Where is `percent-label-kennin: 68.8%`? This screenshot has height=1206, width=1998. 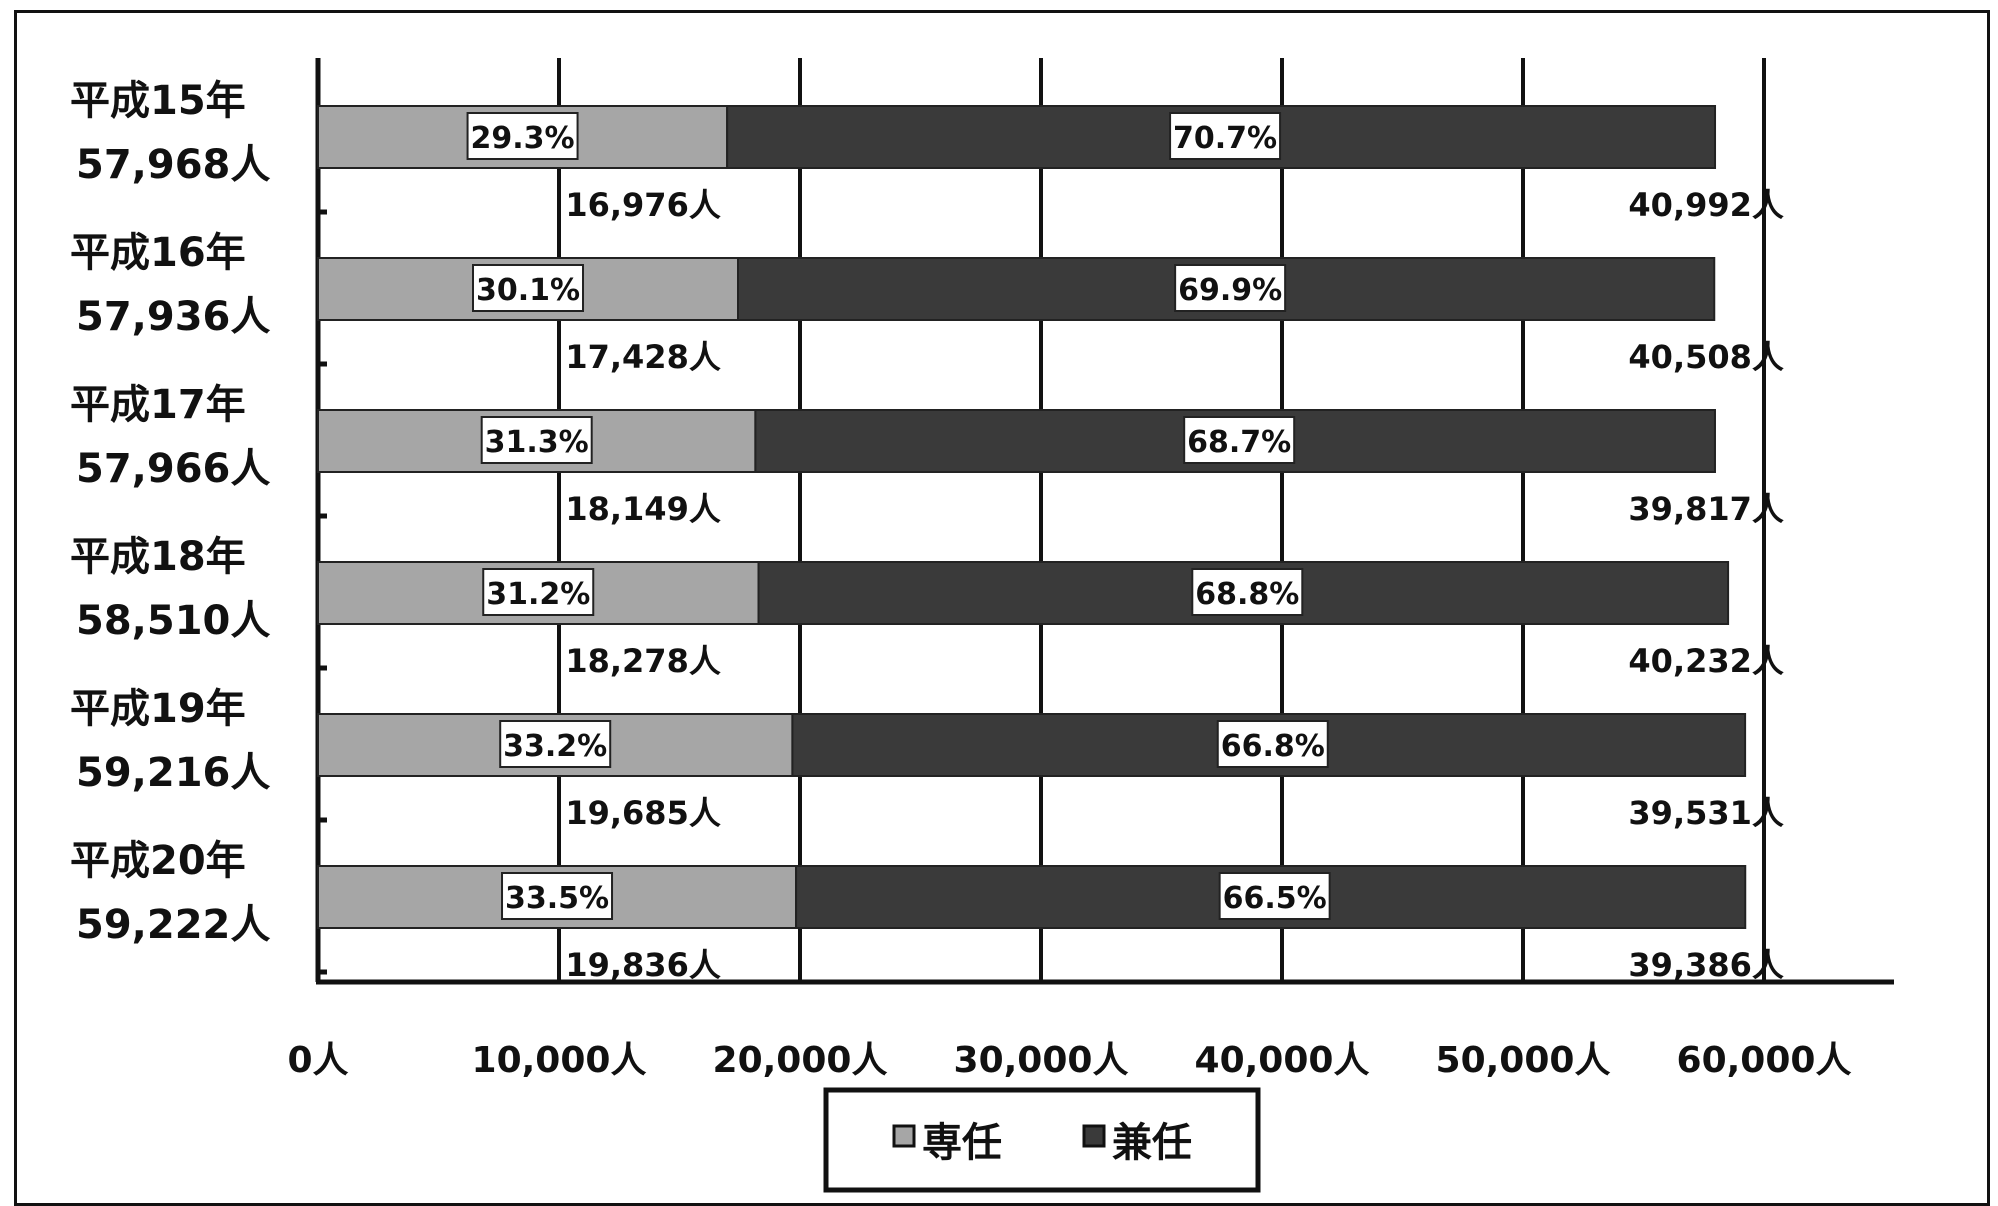
percent-label-kennin: 68.8% is located at coordinates (1247, 594).